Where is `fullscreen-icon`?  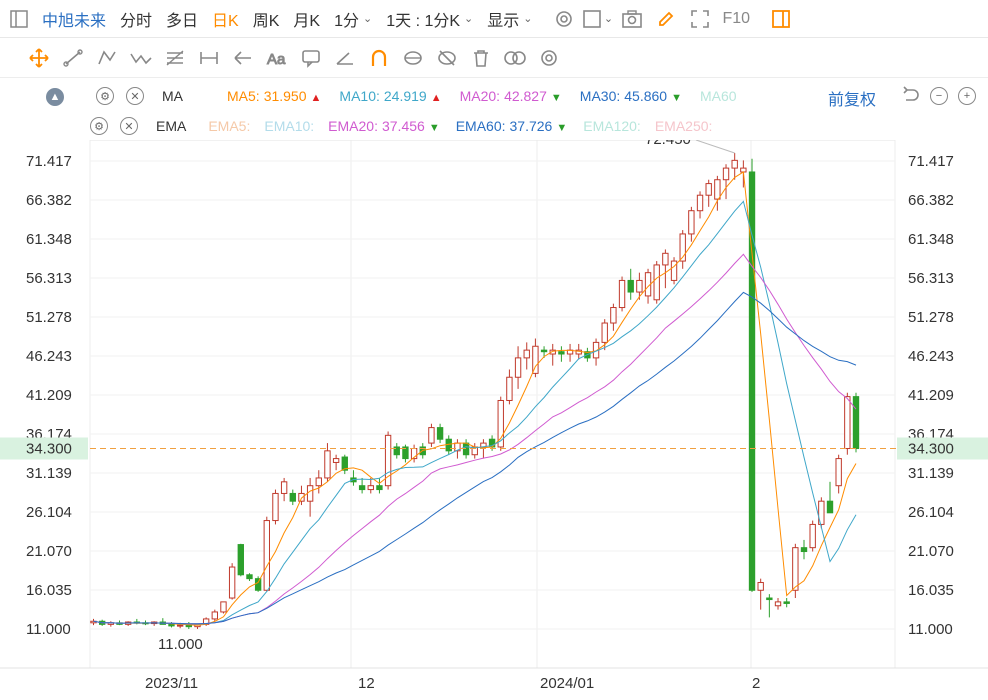 fullscreen-icon is located at coordinates (700, 19).